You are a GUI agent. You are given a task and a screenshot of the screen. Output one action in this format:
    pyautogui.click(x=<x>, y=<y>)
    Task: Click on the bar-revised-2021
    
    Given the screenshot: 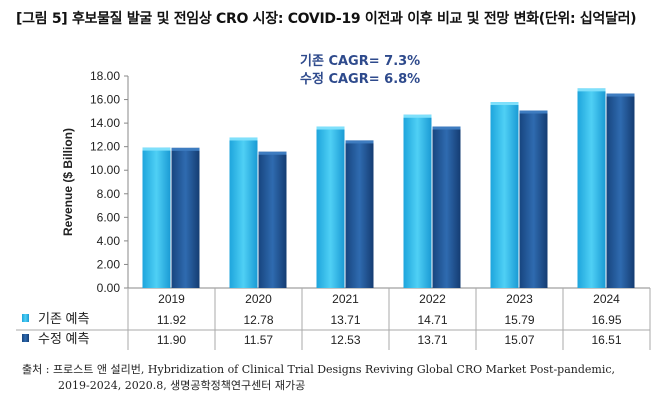 What is the action you would take?
    pyautogui.click(x=359, y=214)
    